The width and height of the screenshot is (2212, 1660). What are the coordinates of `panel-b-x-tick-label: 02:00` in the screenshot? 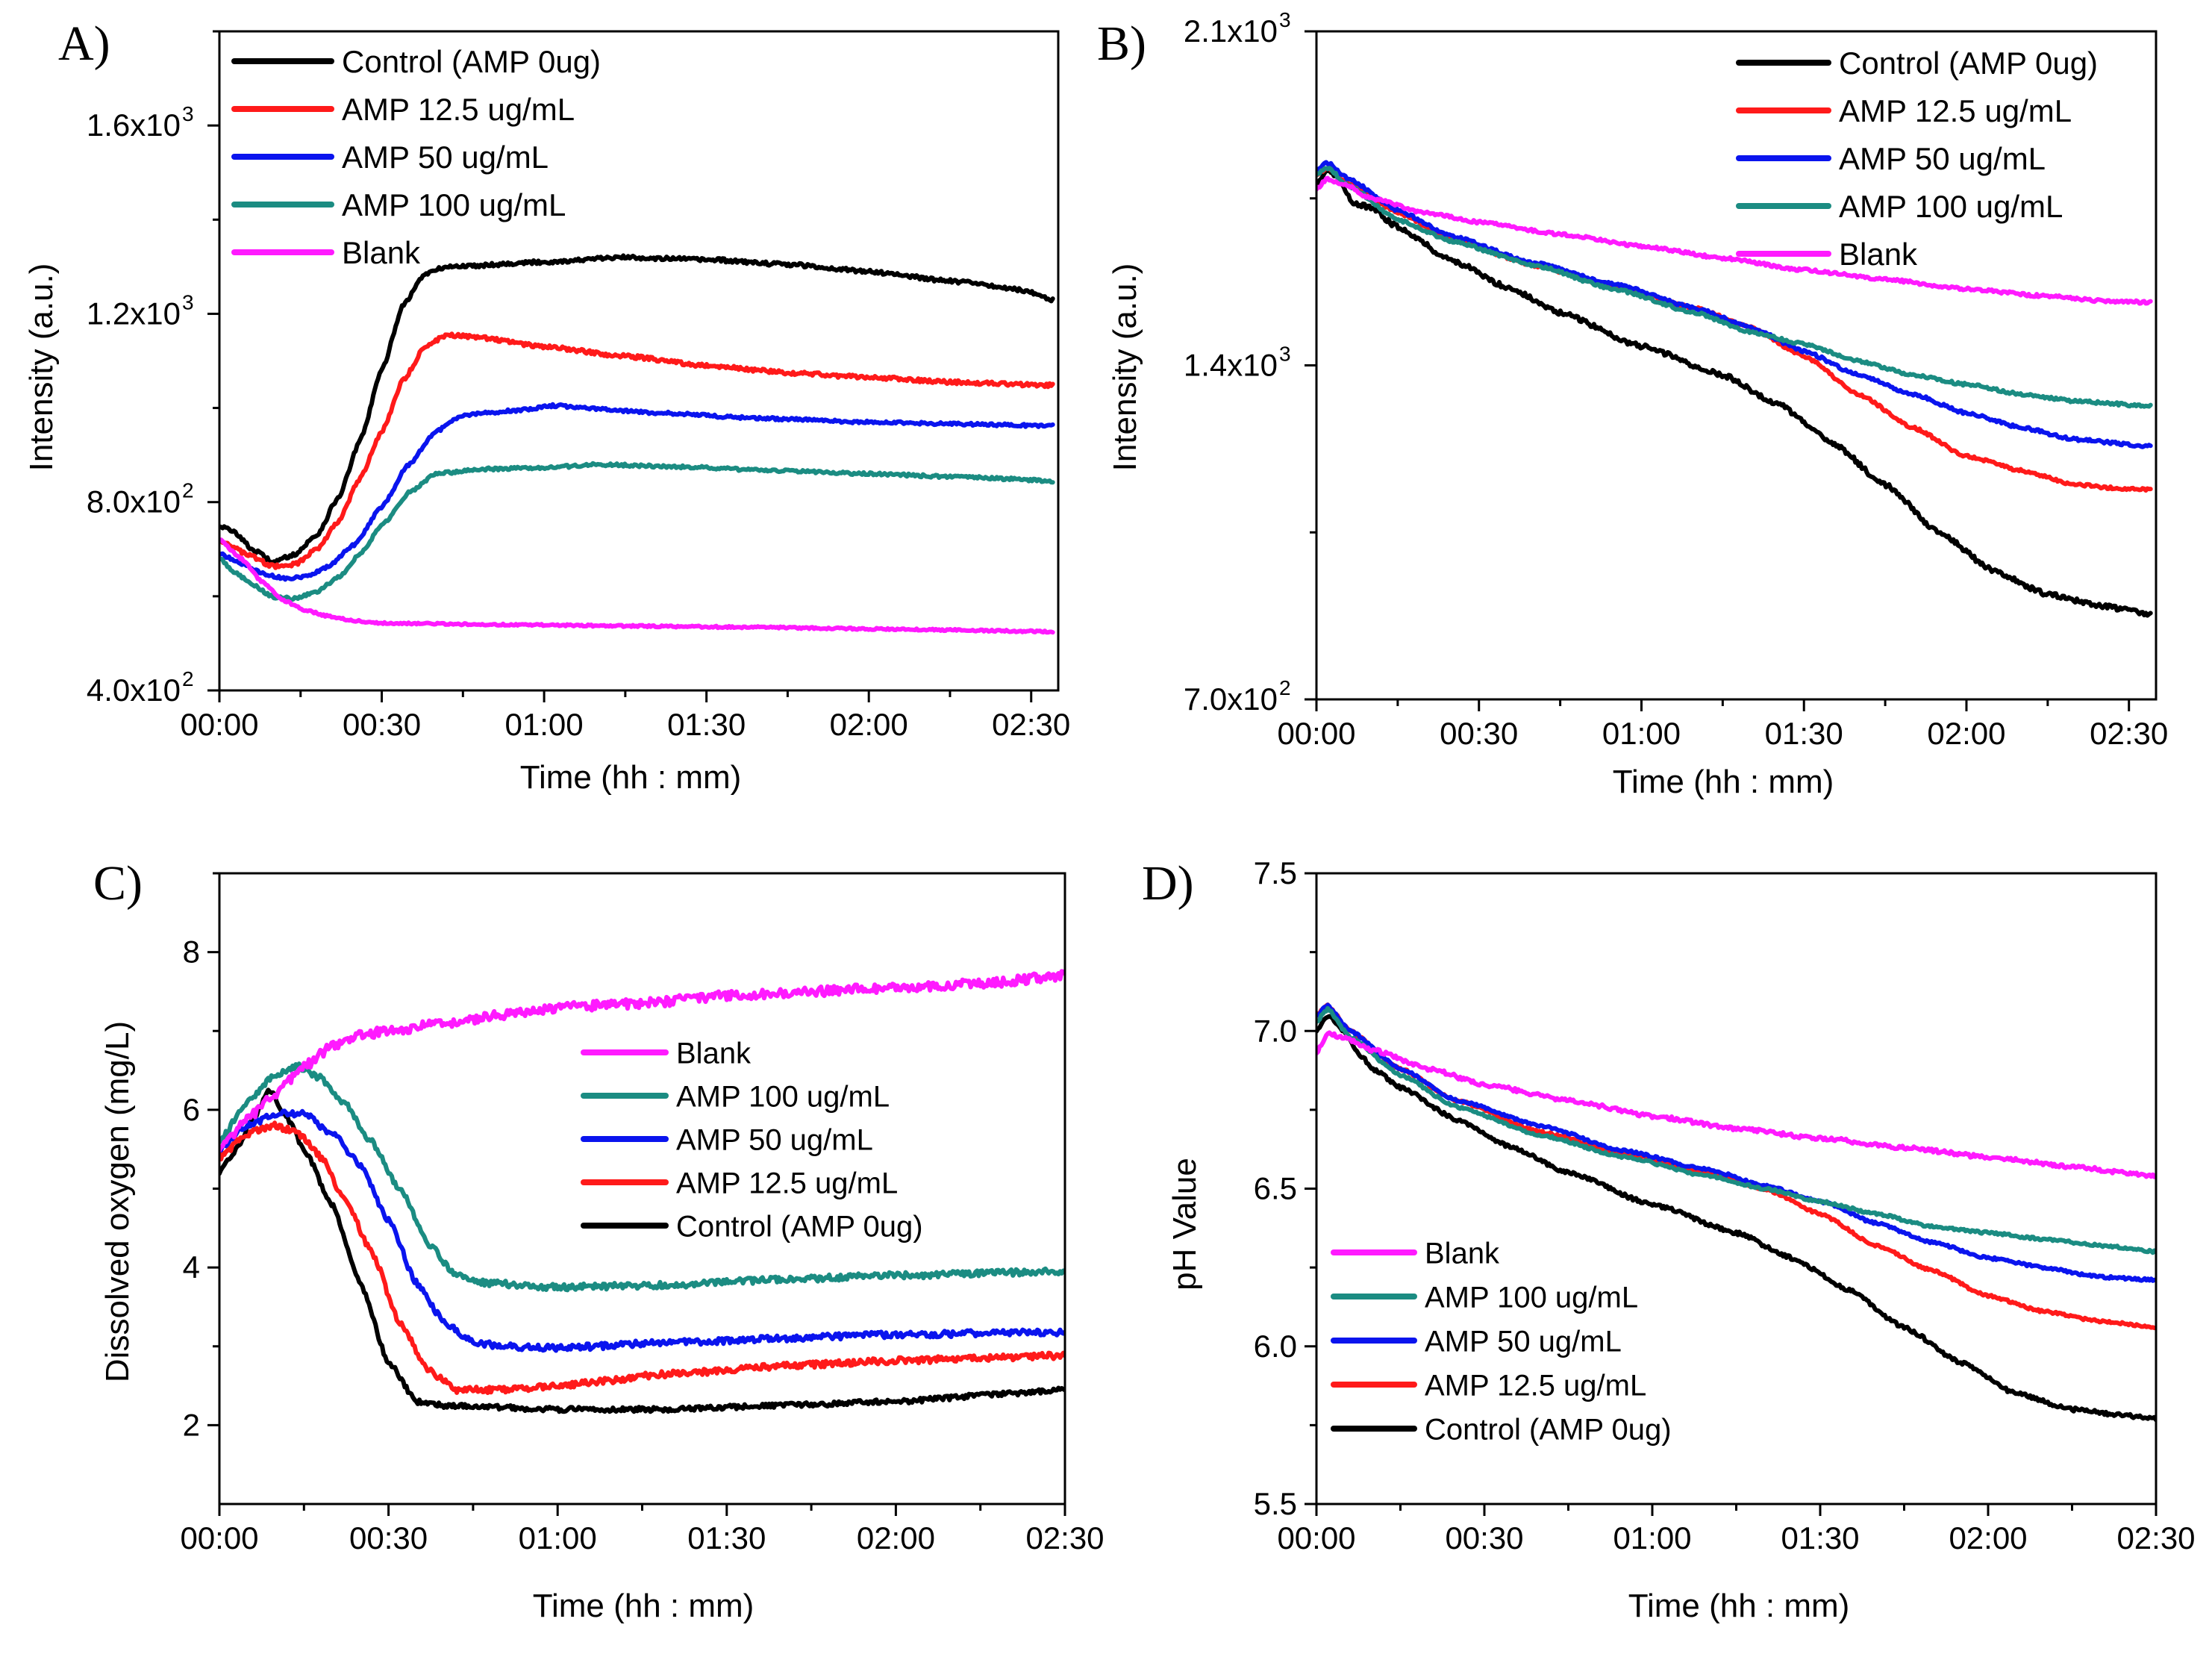 It's located at (1966, 733).